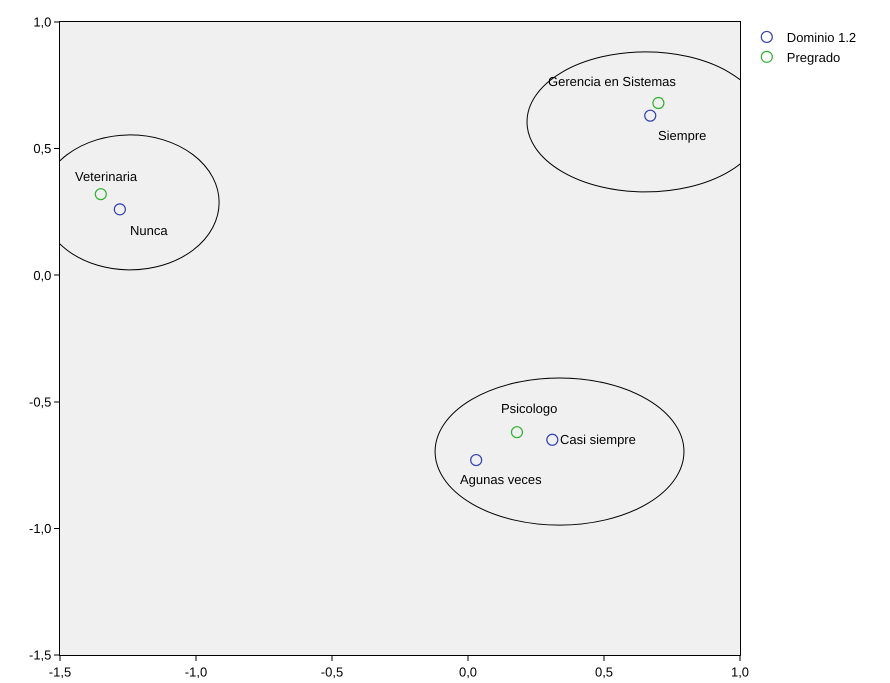 The image size is (890, 683). I want to click on x-tick-label: 0,5, so click(604, 672).